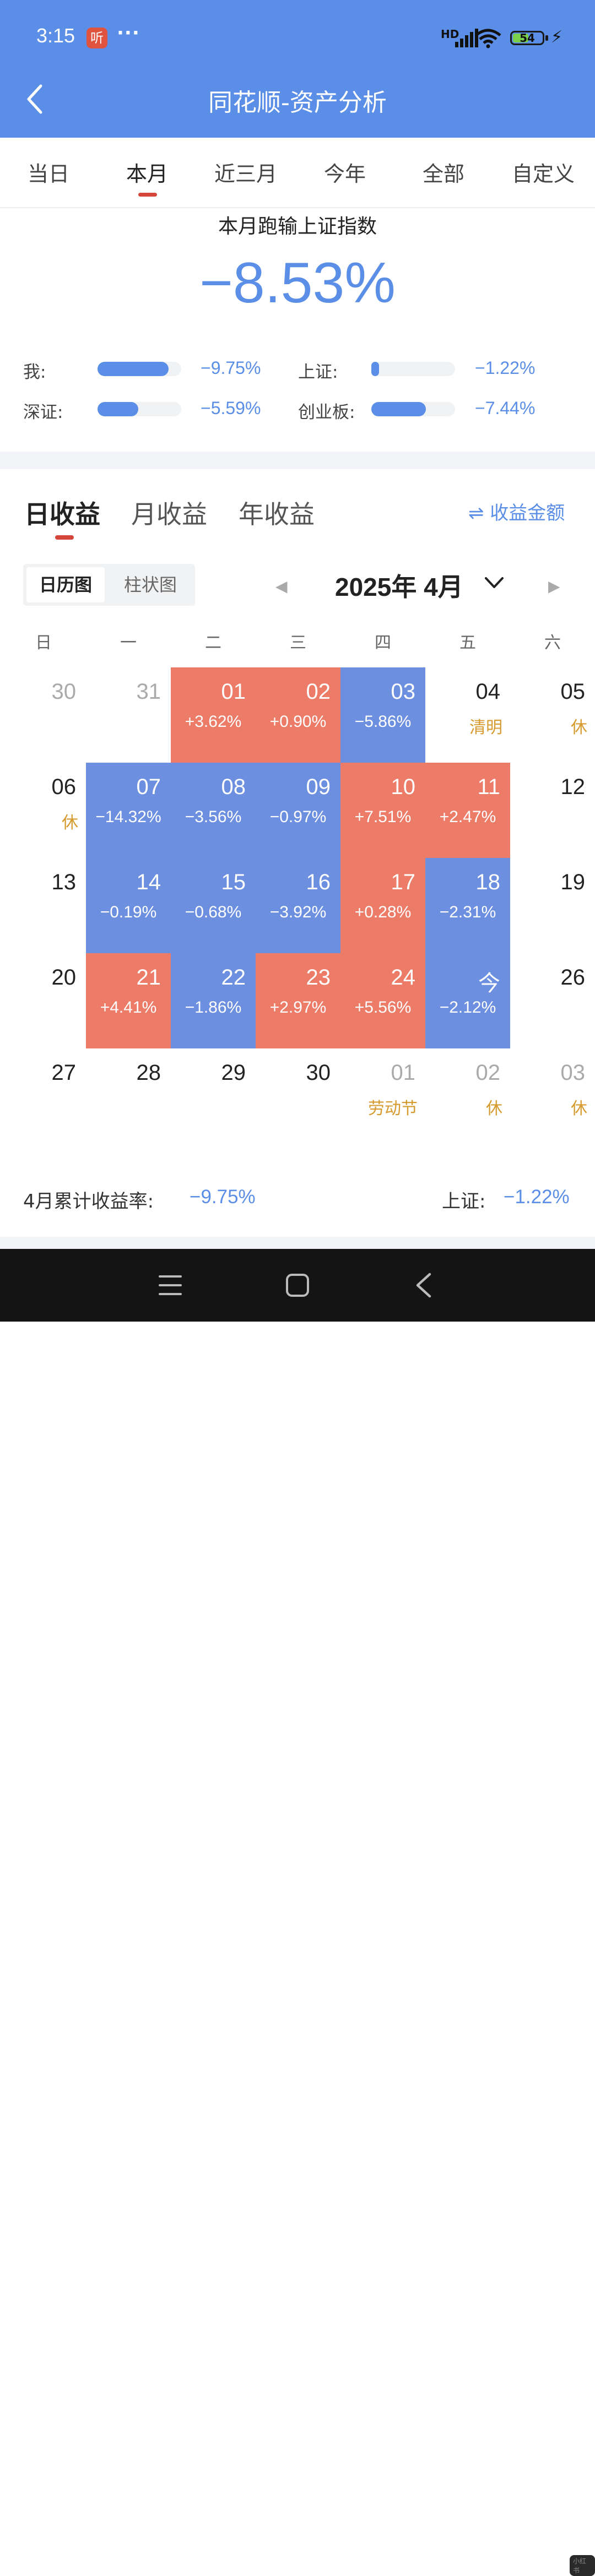  Describe the element at coordinates (43, 643) in the screenshot. I see `weekday-sun: 日` at that location.